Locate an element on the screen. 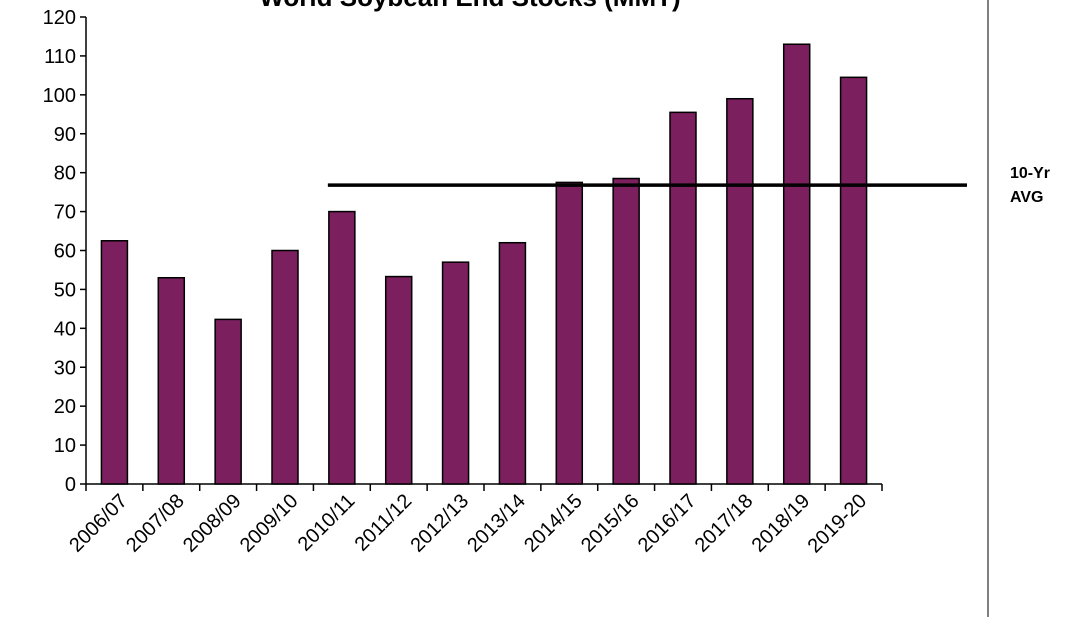 This screenshot has height=617, width=1077. y-tick-label: 100 is located at coordinates (59, 96).